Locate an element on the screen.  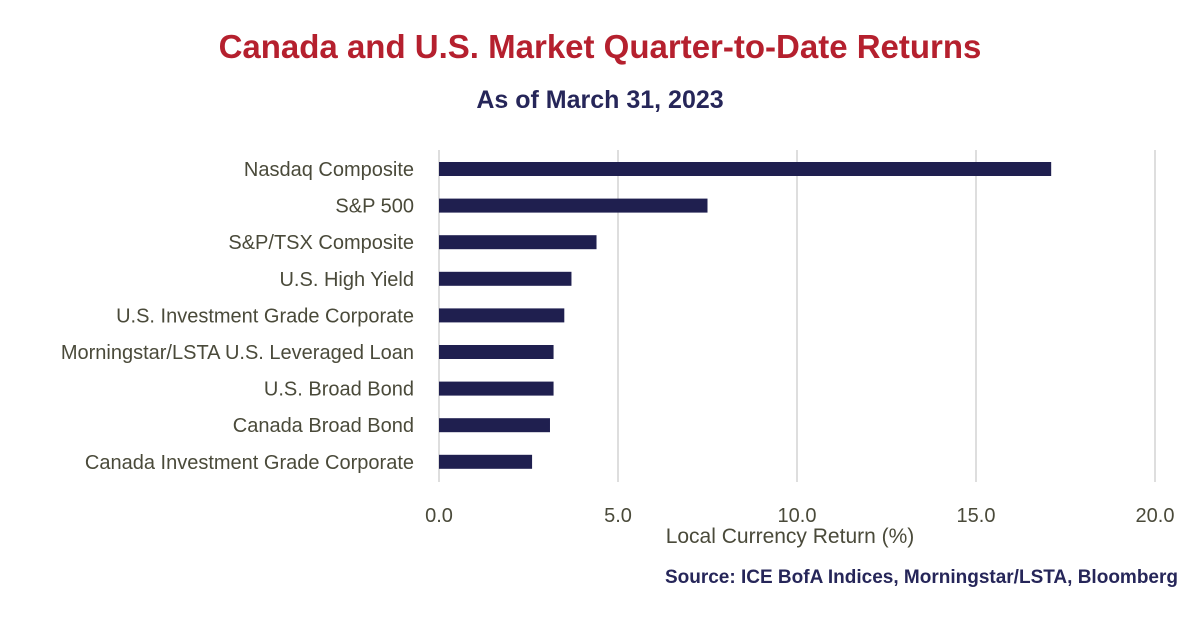
x-tick-label: 5.0 is located at coordinates (618, 516).